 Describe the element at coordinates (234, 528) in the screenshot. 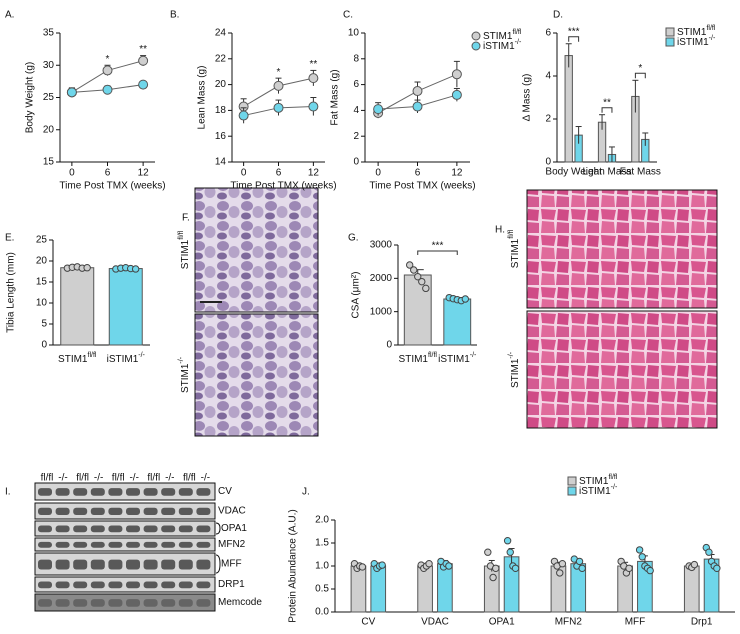

I see `band-label: OPA1` at that location.